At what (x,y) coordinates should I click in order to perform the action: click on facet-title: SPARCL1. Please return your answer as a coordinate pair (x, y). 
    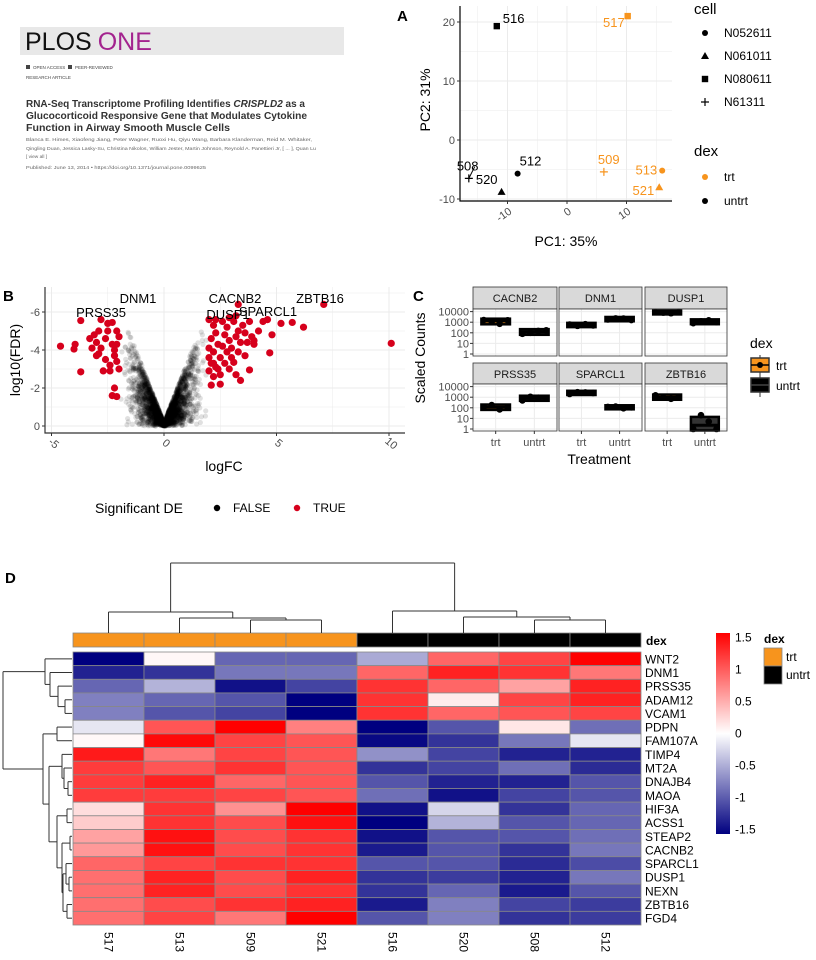
    Looking at the image, I should click on (600, 375).